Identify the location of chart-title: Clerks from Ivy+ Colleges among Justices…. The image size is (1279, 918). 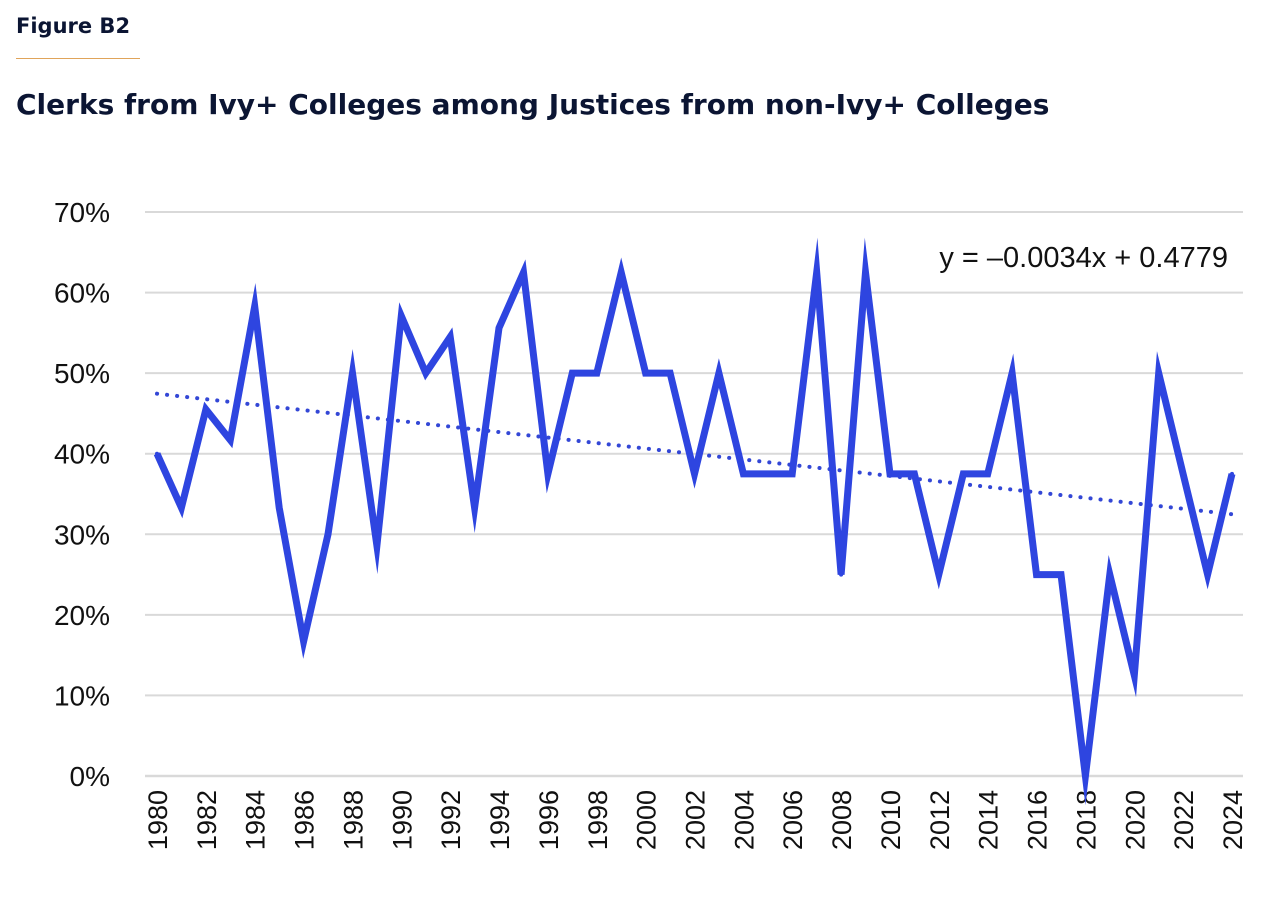
(533, 104).